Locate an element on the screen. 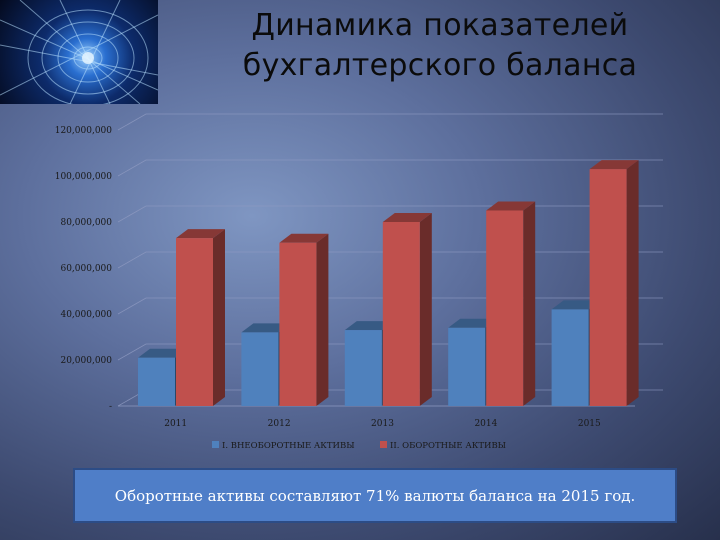 Image resolution: width=720 pixels, height=540 pixels. y-tick-label: 80,000,000 is located at coordinates (86, 223).